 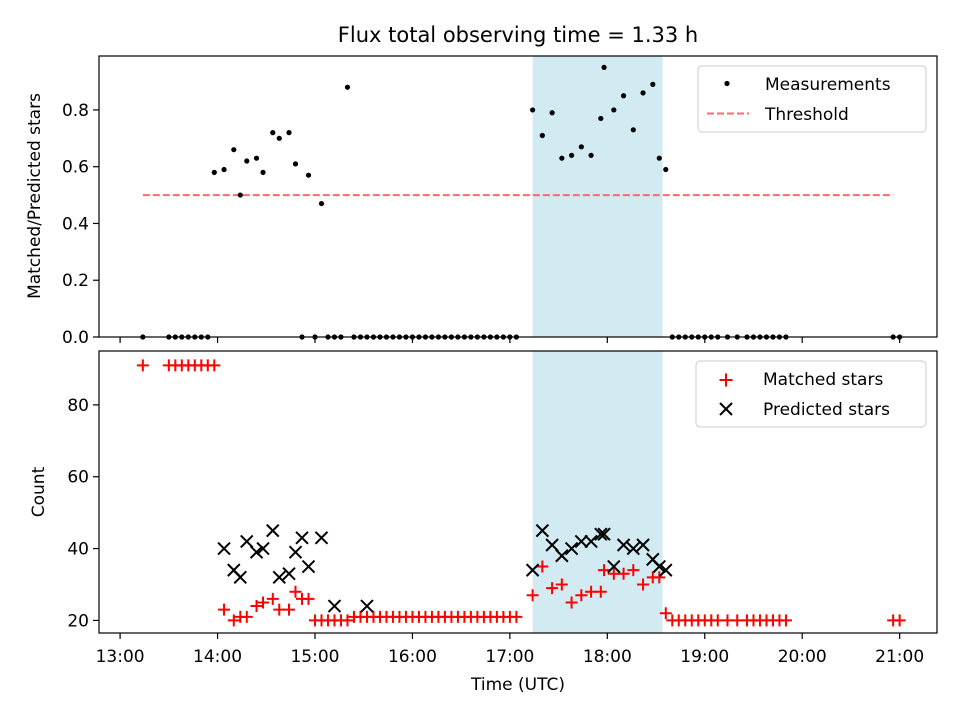 What do you see at coordinates (828, 85) in the screenshot?
I see `legend-measurements-label: Measurements` at bounding box center [828, 85].